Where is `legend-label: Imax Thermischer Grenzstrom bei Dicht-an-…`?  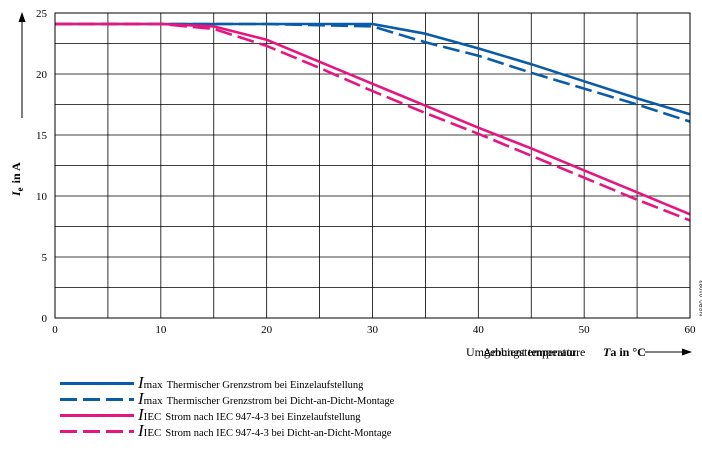 legend-label: Imax Thermischer Grenzstrom bei Dicht-an-… is located at coordinates (266, 399).